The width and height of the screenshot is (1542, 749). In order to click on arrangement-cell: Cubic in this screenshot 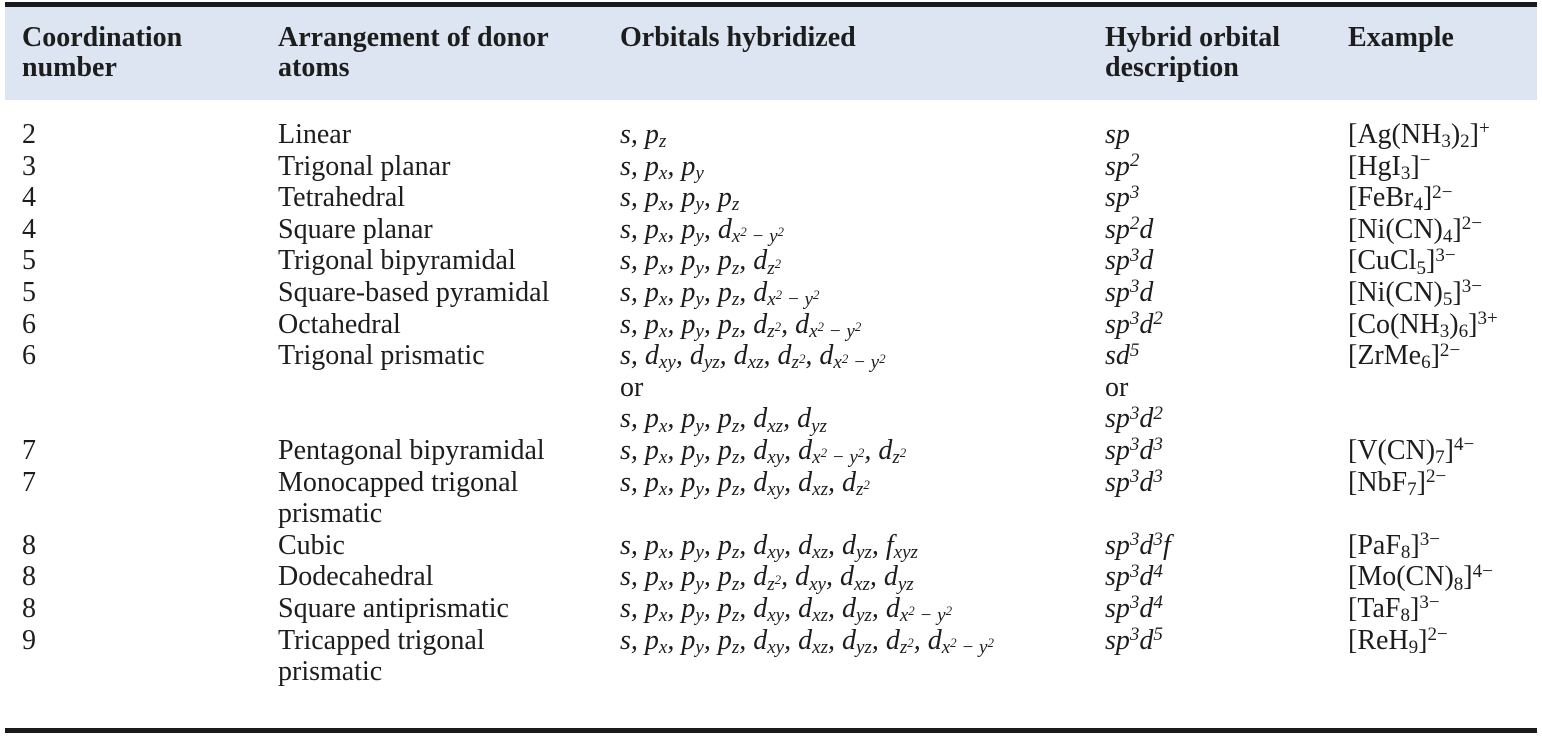, I will do `click(311, 545)`.